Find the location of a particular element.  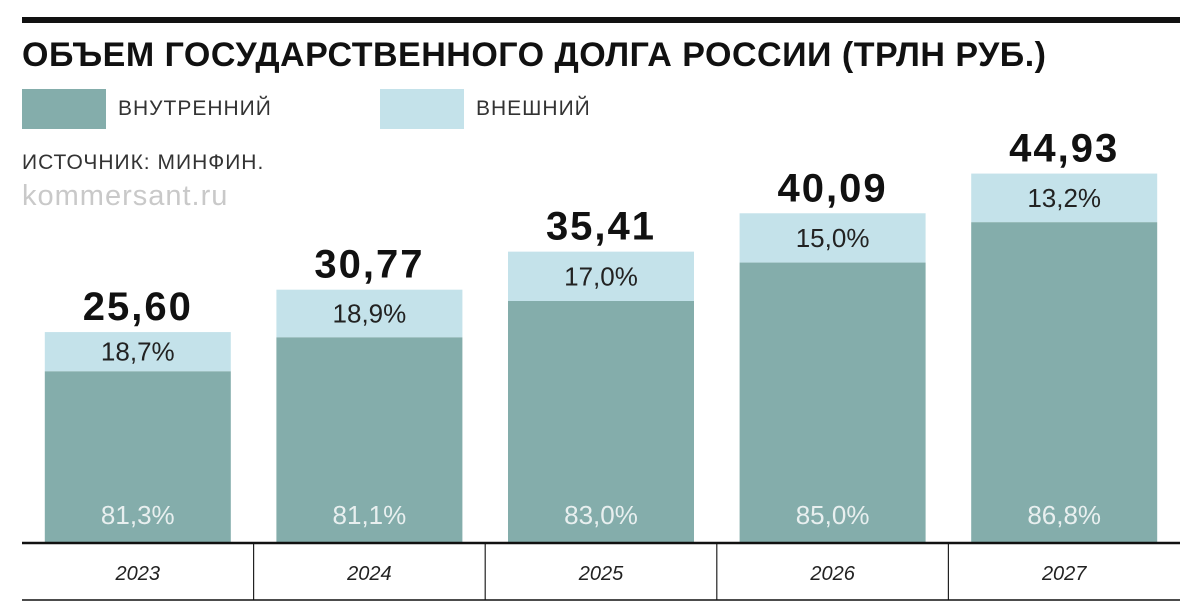

watermark: kommersant.ru is located at coordinates (125, 196).